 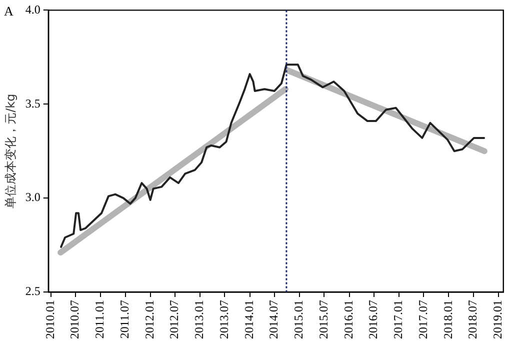 I want to click on x-tick-label: 2014.07, so click(x=273, y=319).